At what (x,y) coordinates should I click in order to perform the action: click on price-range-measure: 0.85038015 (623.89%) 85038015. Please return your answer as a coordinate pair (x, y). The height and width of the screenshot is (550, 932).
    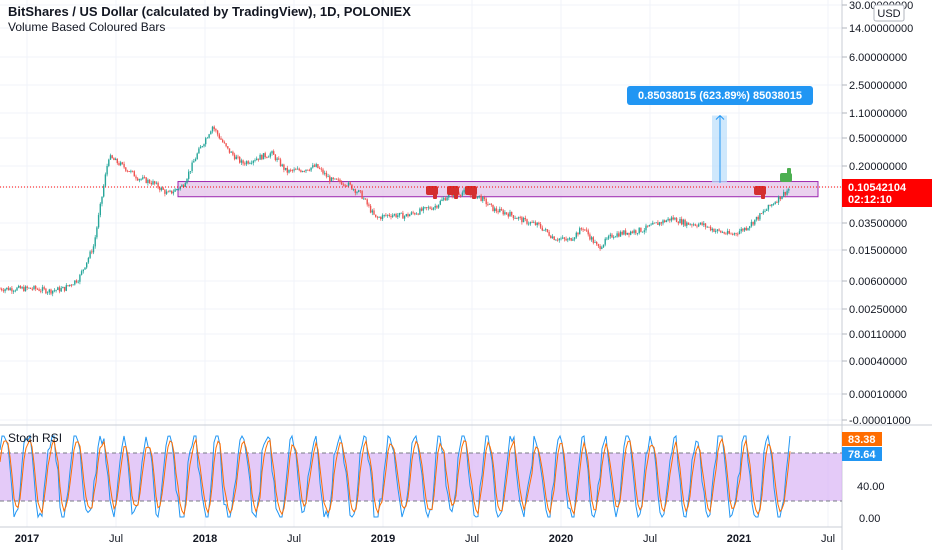
    Looking at the image, I should click on (720, 134).